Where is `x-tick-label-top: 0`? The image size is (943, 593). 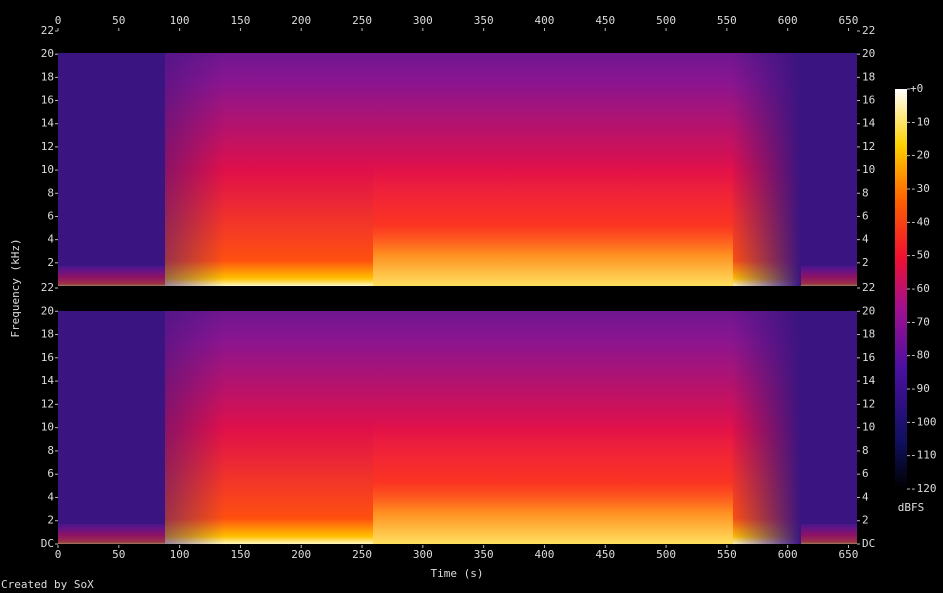
x-tick-label-top: 0 is located at coordinates (58, 20).